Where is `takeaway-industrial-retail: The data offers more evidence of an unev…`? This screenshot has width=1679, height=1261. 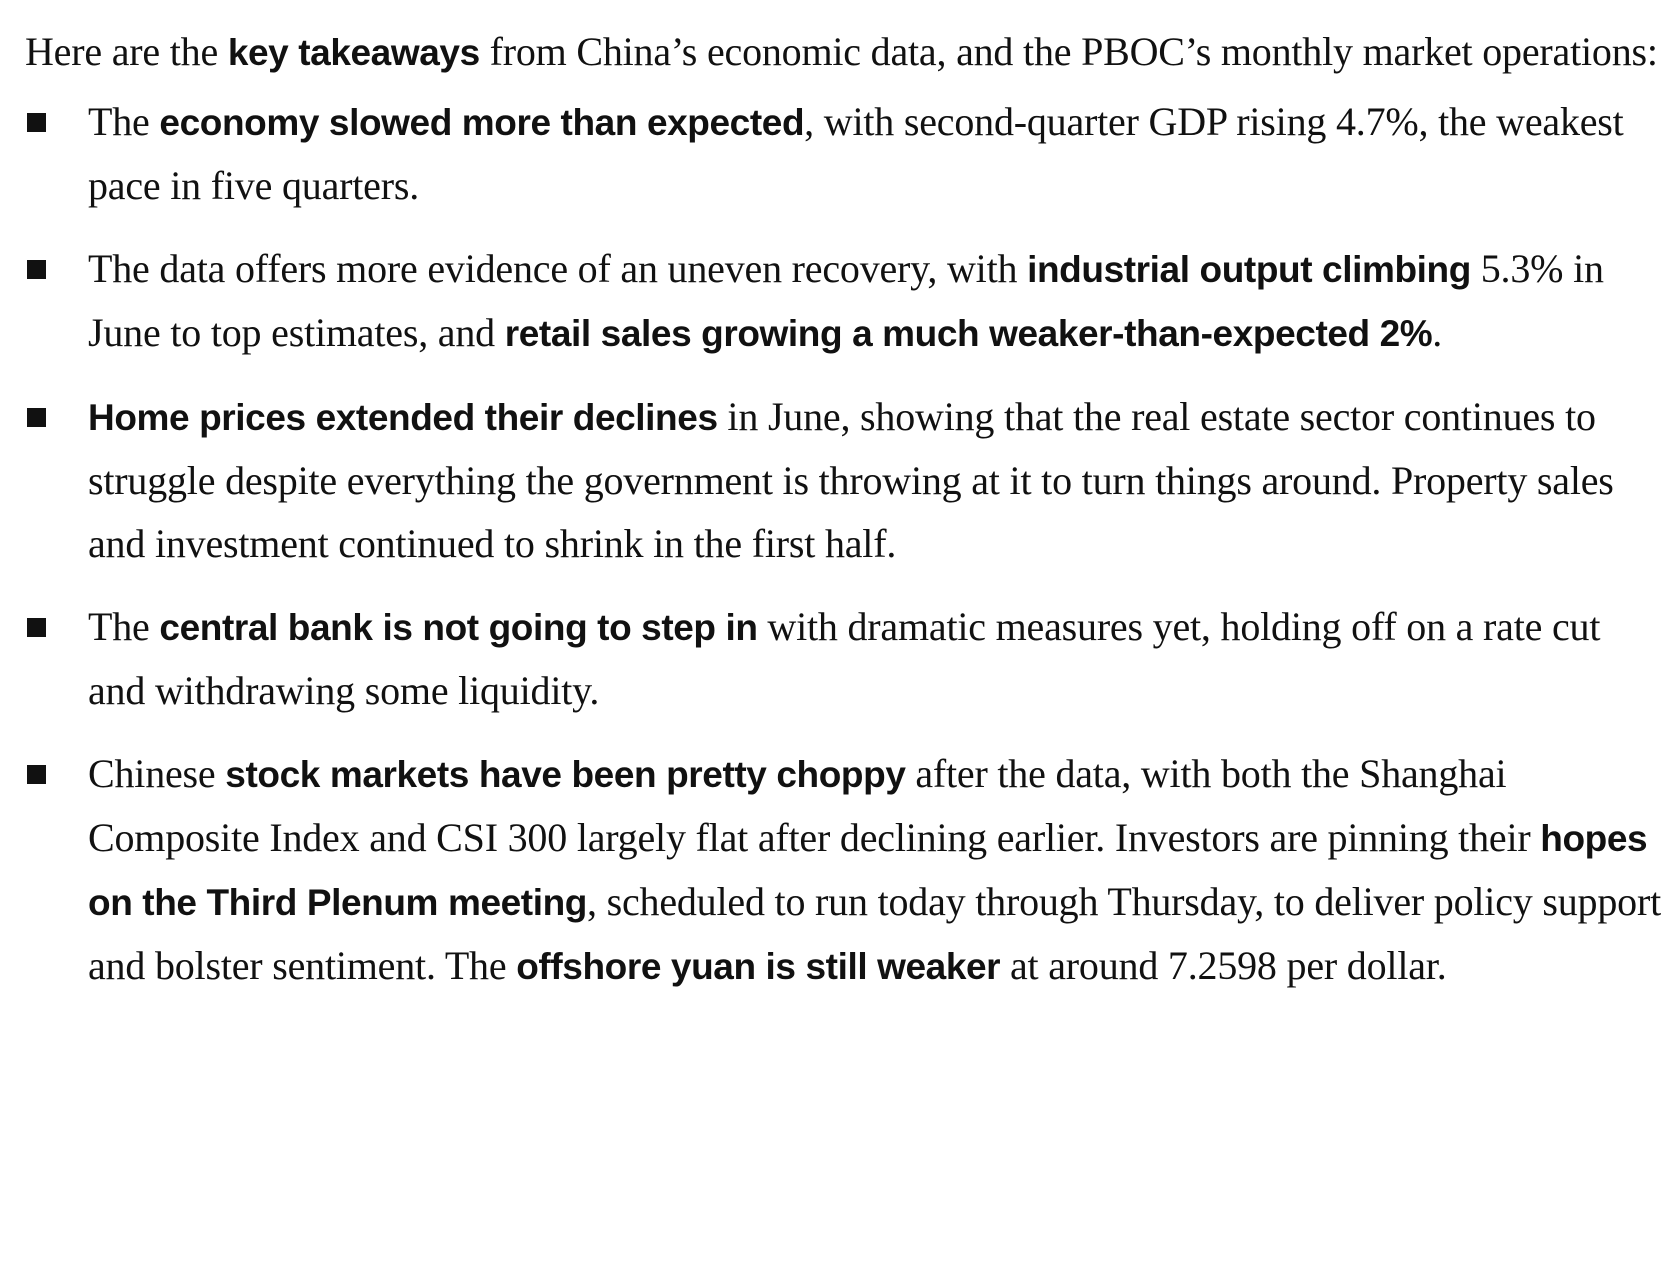
takeaway-industrial-retail: The data offers more evidence of an unev… is located at coordinates (845, 301).